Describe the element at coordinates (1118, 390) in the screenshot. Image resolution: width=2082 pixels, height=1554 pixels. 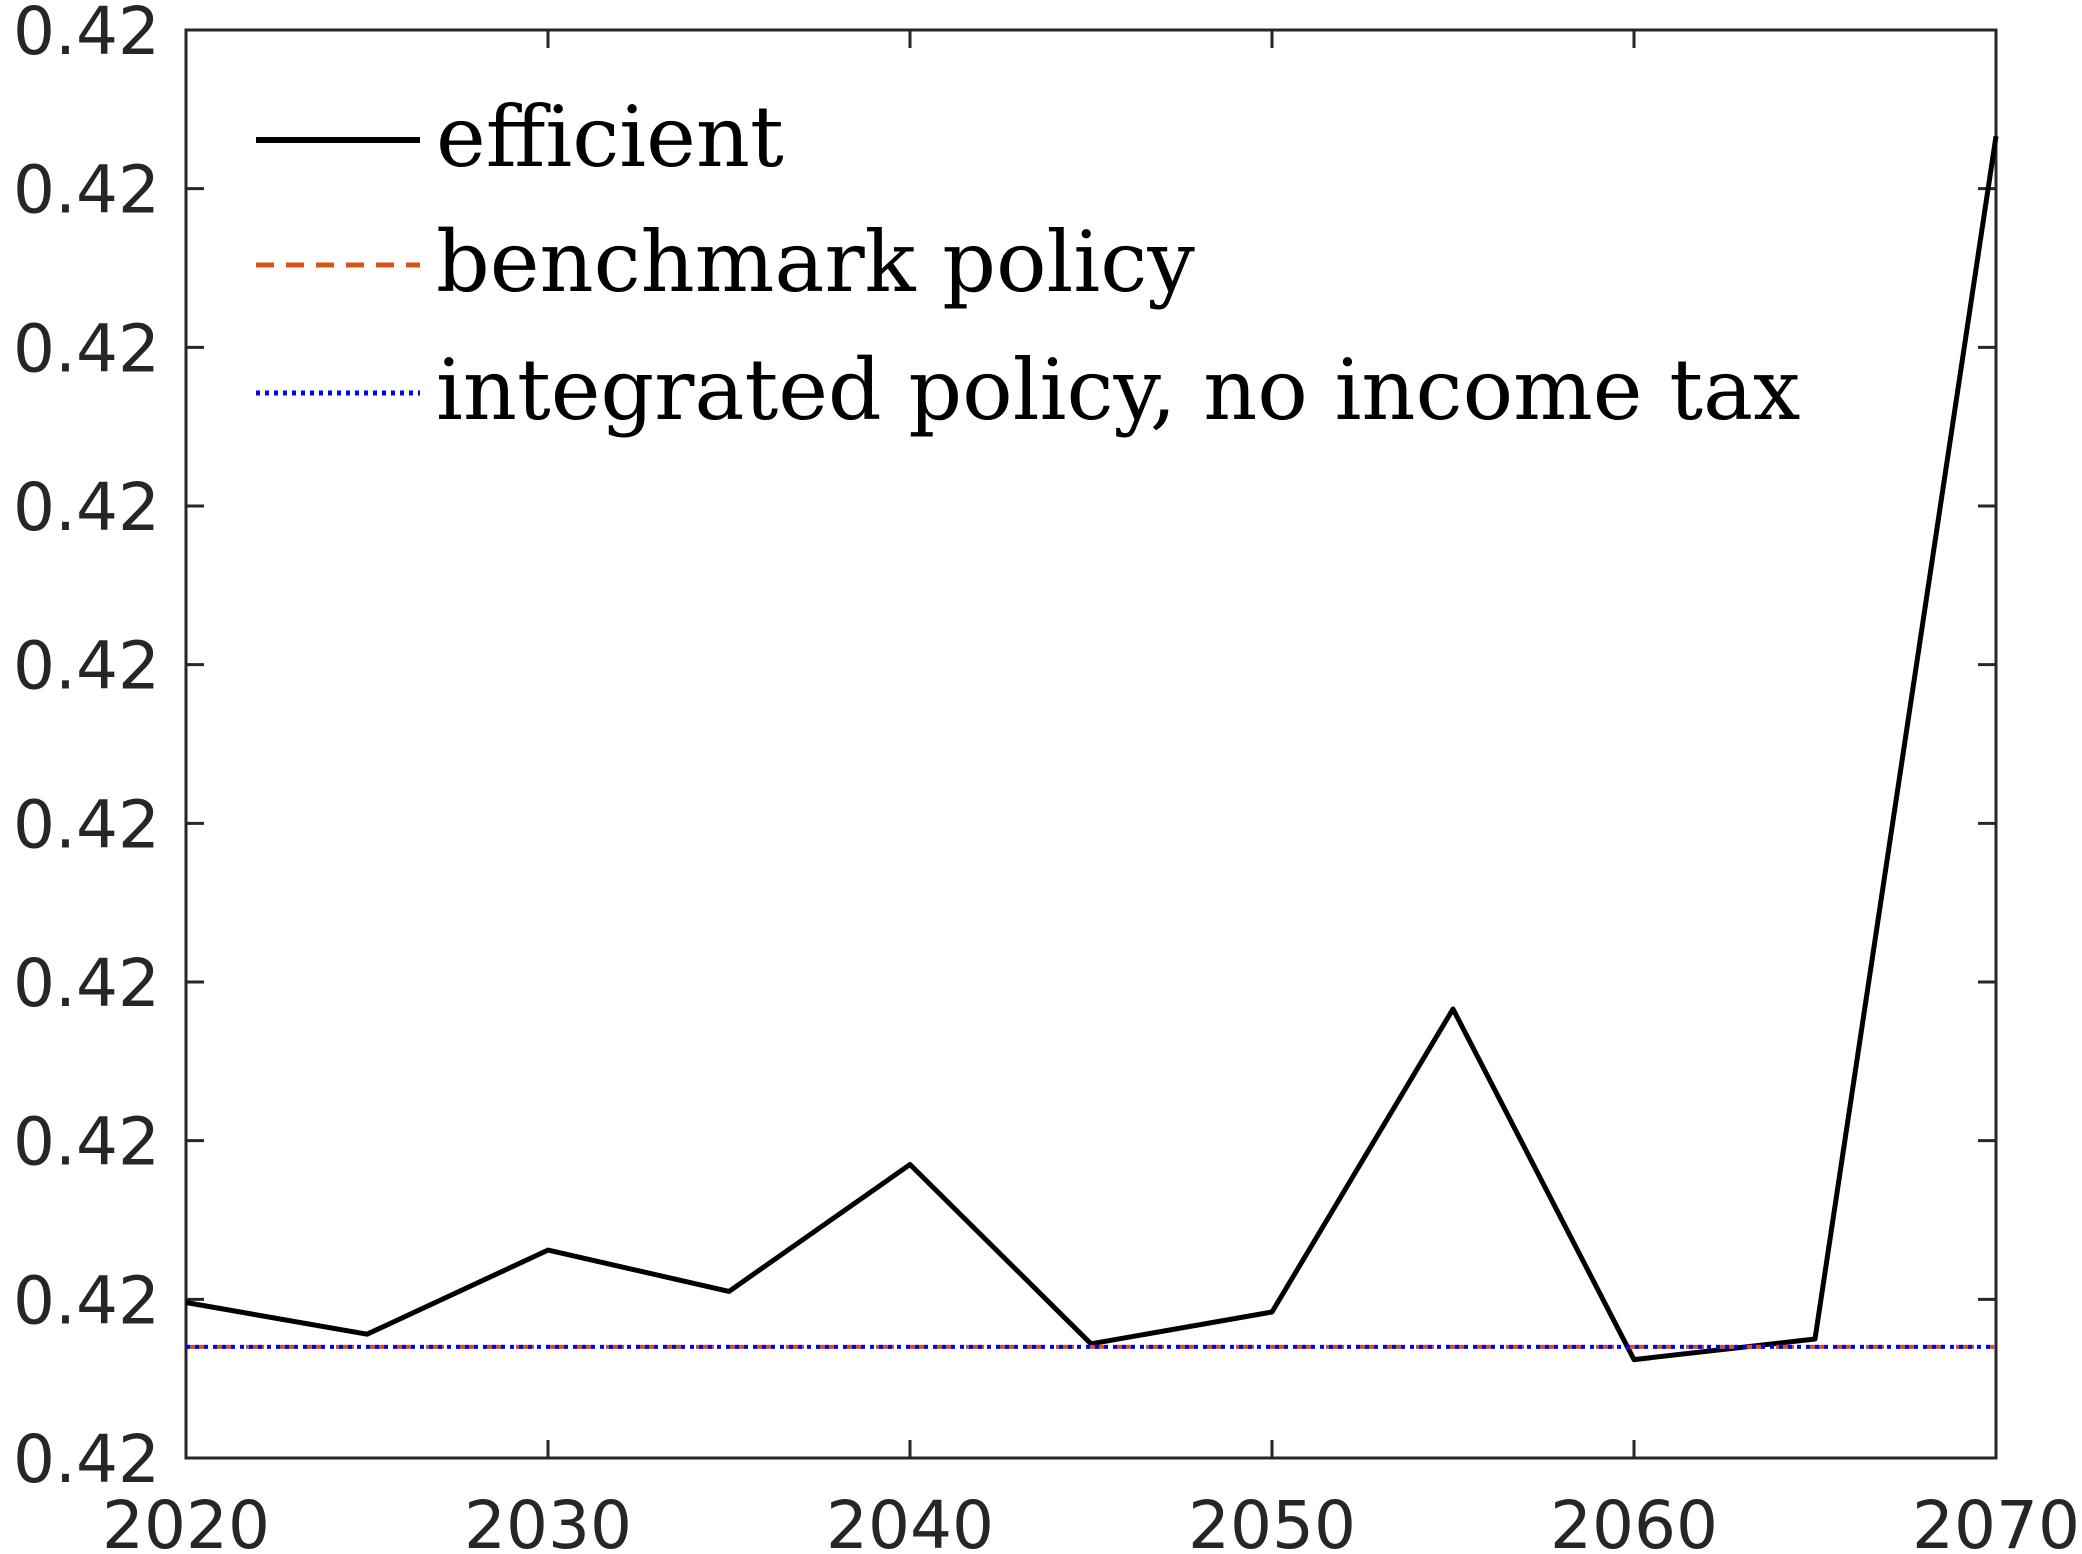
I see `legend-label-integrated-policy: integrated policy, no income tax` at that location.